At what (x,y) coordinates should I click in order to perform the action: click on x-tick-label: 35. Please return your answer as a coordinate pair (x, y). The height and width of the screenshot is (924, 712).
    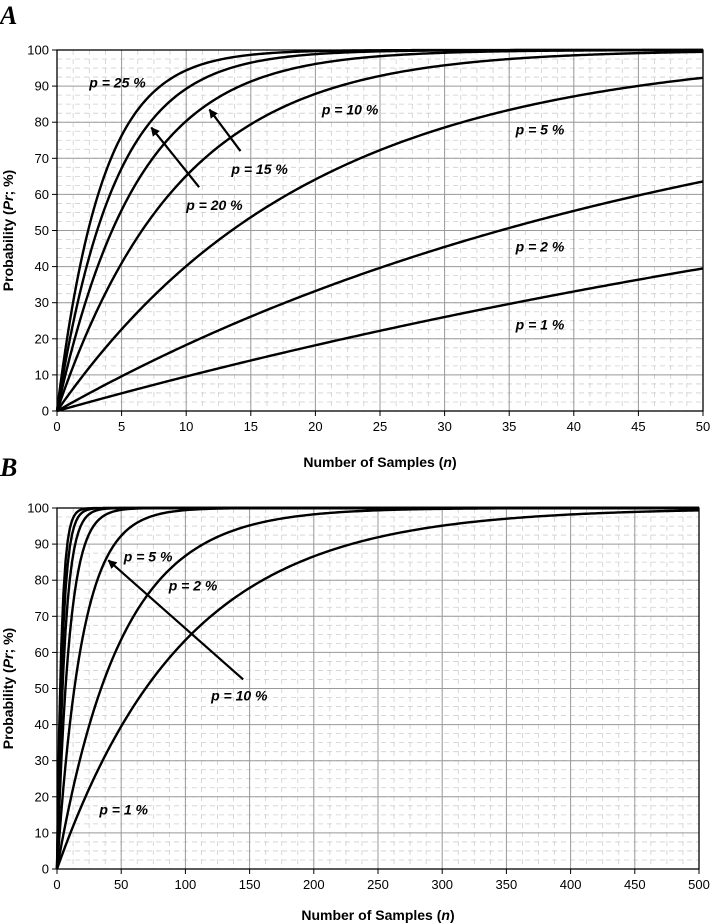
    Looking at the image, I should click on (509, 426).